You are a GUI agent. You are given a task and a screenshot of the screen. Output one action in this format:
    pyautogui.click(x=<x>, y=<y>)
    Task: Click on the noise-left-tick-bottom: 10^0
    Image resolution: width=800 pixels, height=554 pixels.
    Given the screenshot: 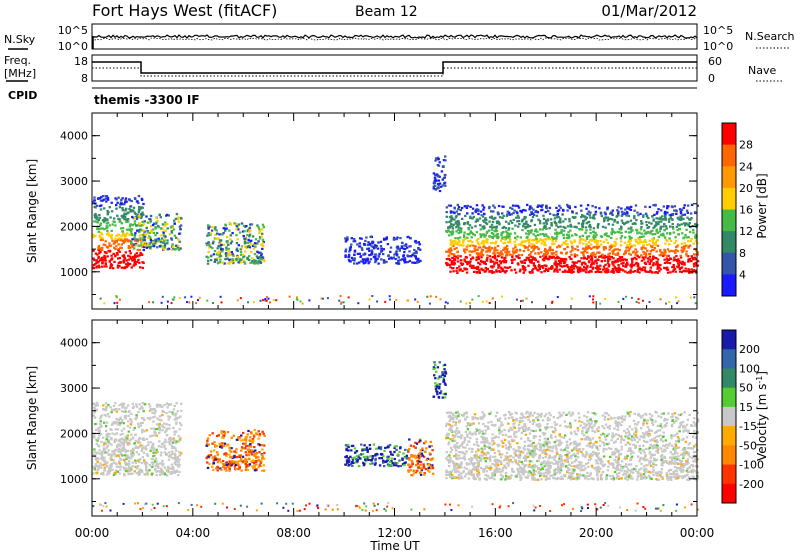 What is the action you would take?
    pyautogui.click(x=73, y=46)
    